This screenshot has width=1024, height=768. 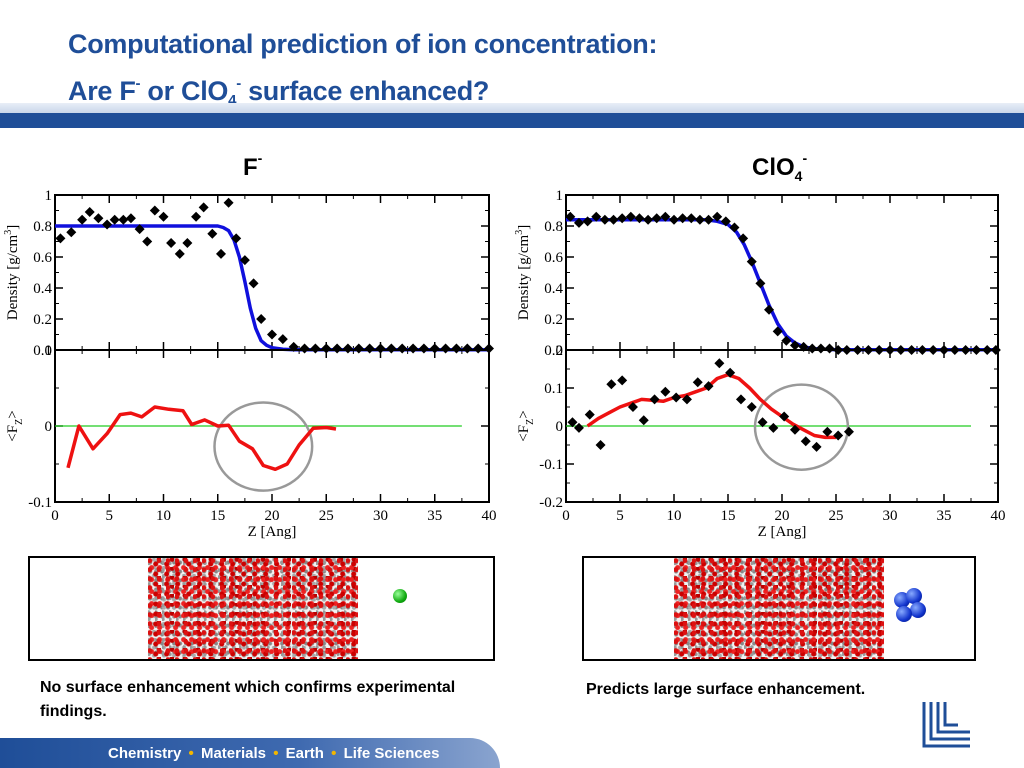 What do you see at coordinates (263, 446) in the screenshot?
I see `left-force-highlight-circle` at bounding box center [263, 446].